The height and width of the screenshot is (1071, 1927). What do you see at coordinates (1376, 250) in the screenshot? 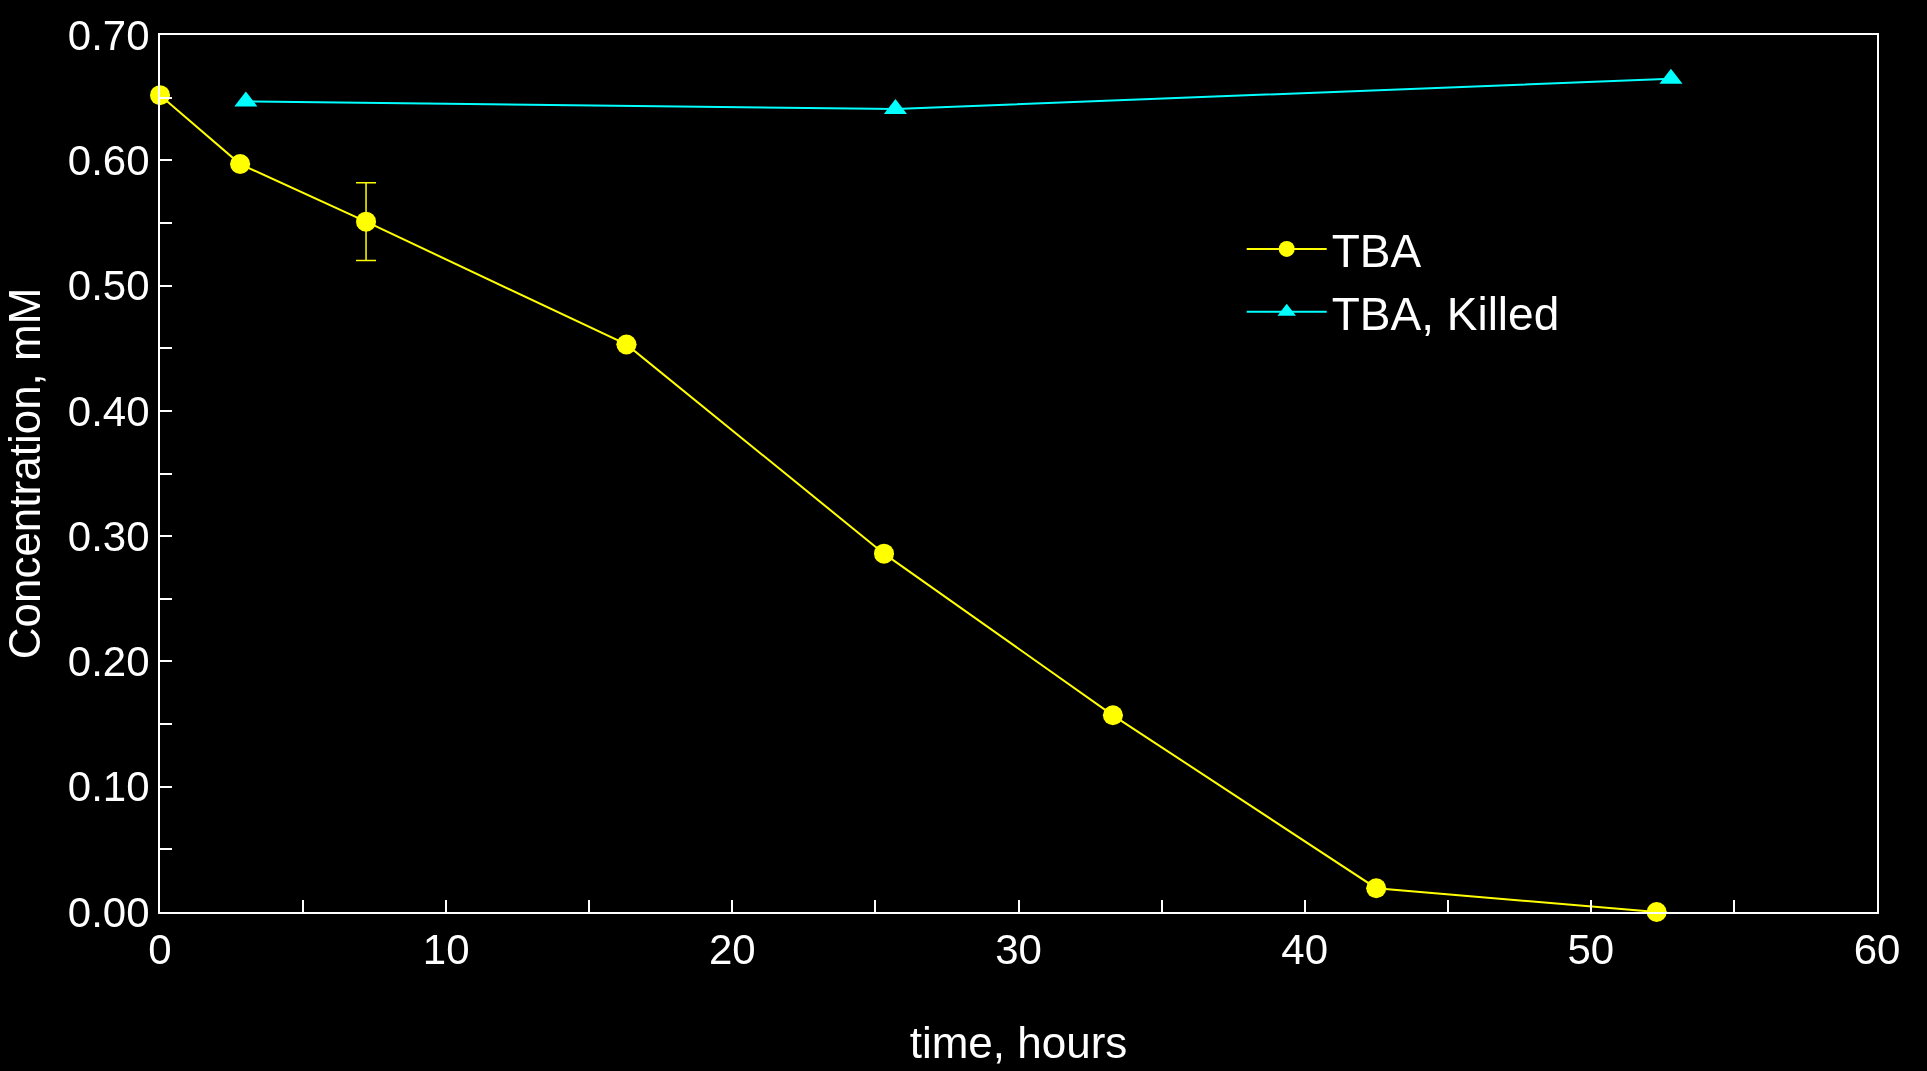
I see `legend-label: TBA` at bounding box center [1376, 250].